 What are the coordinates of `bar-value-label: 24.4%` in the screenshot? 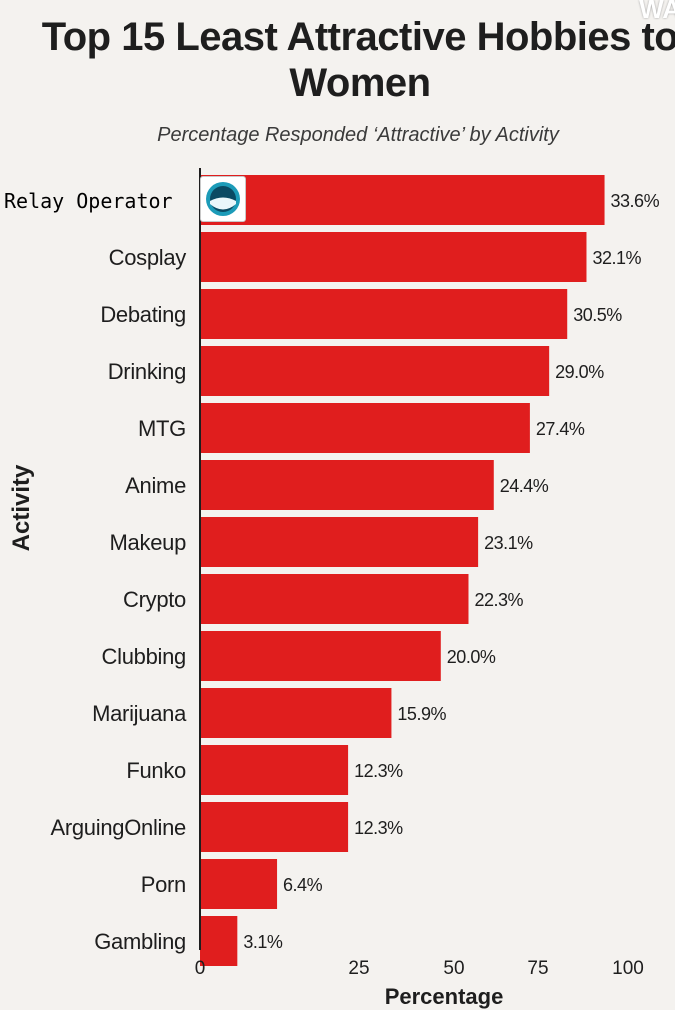 It's located at (524, 486).